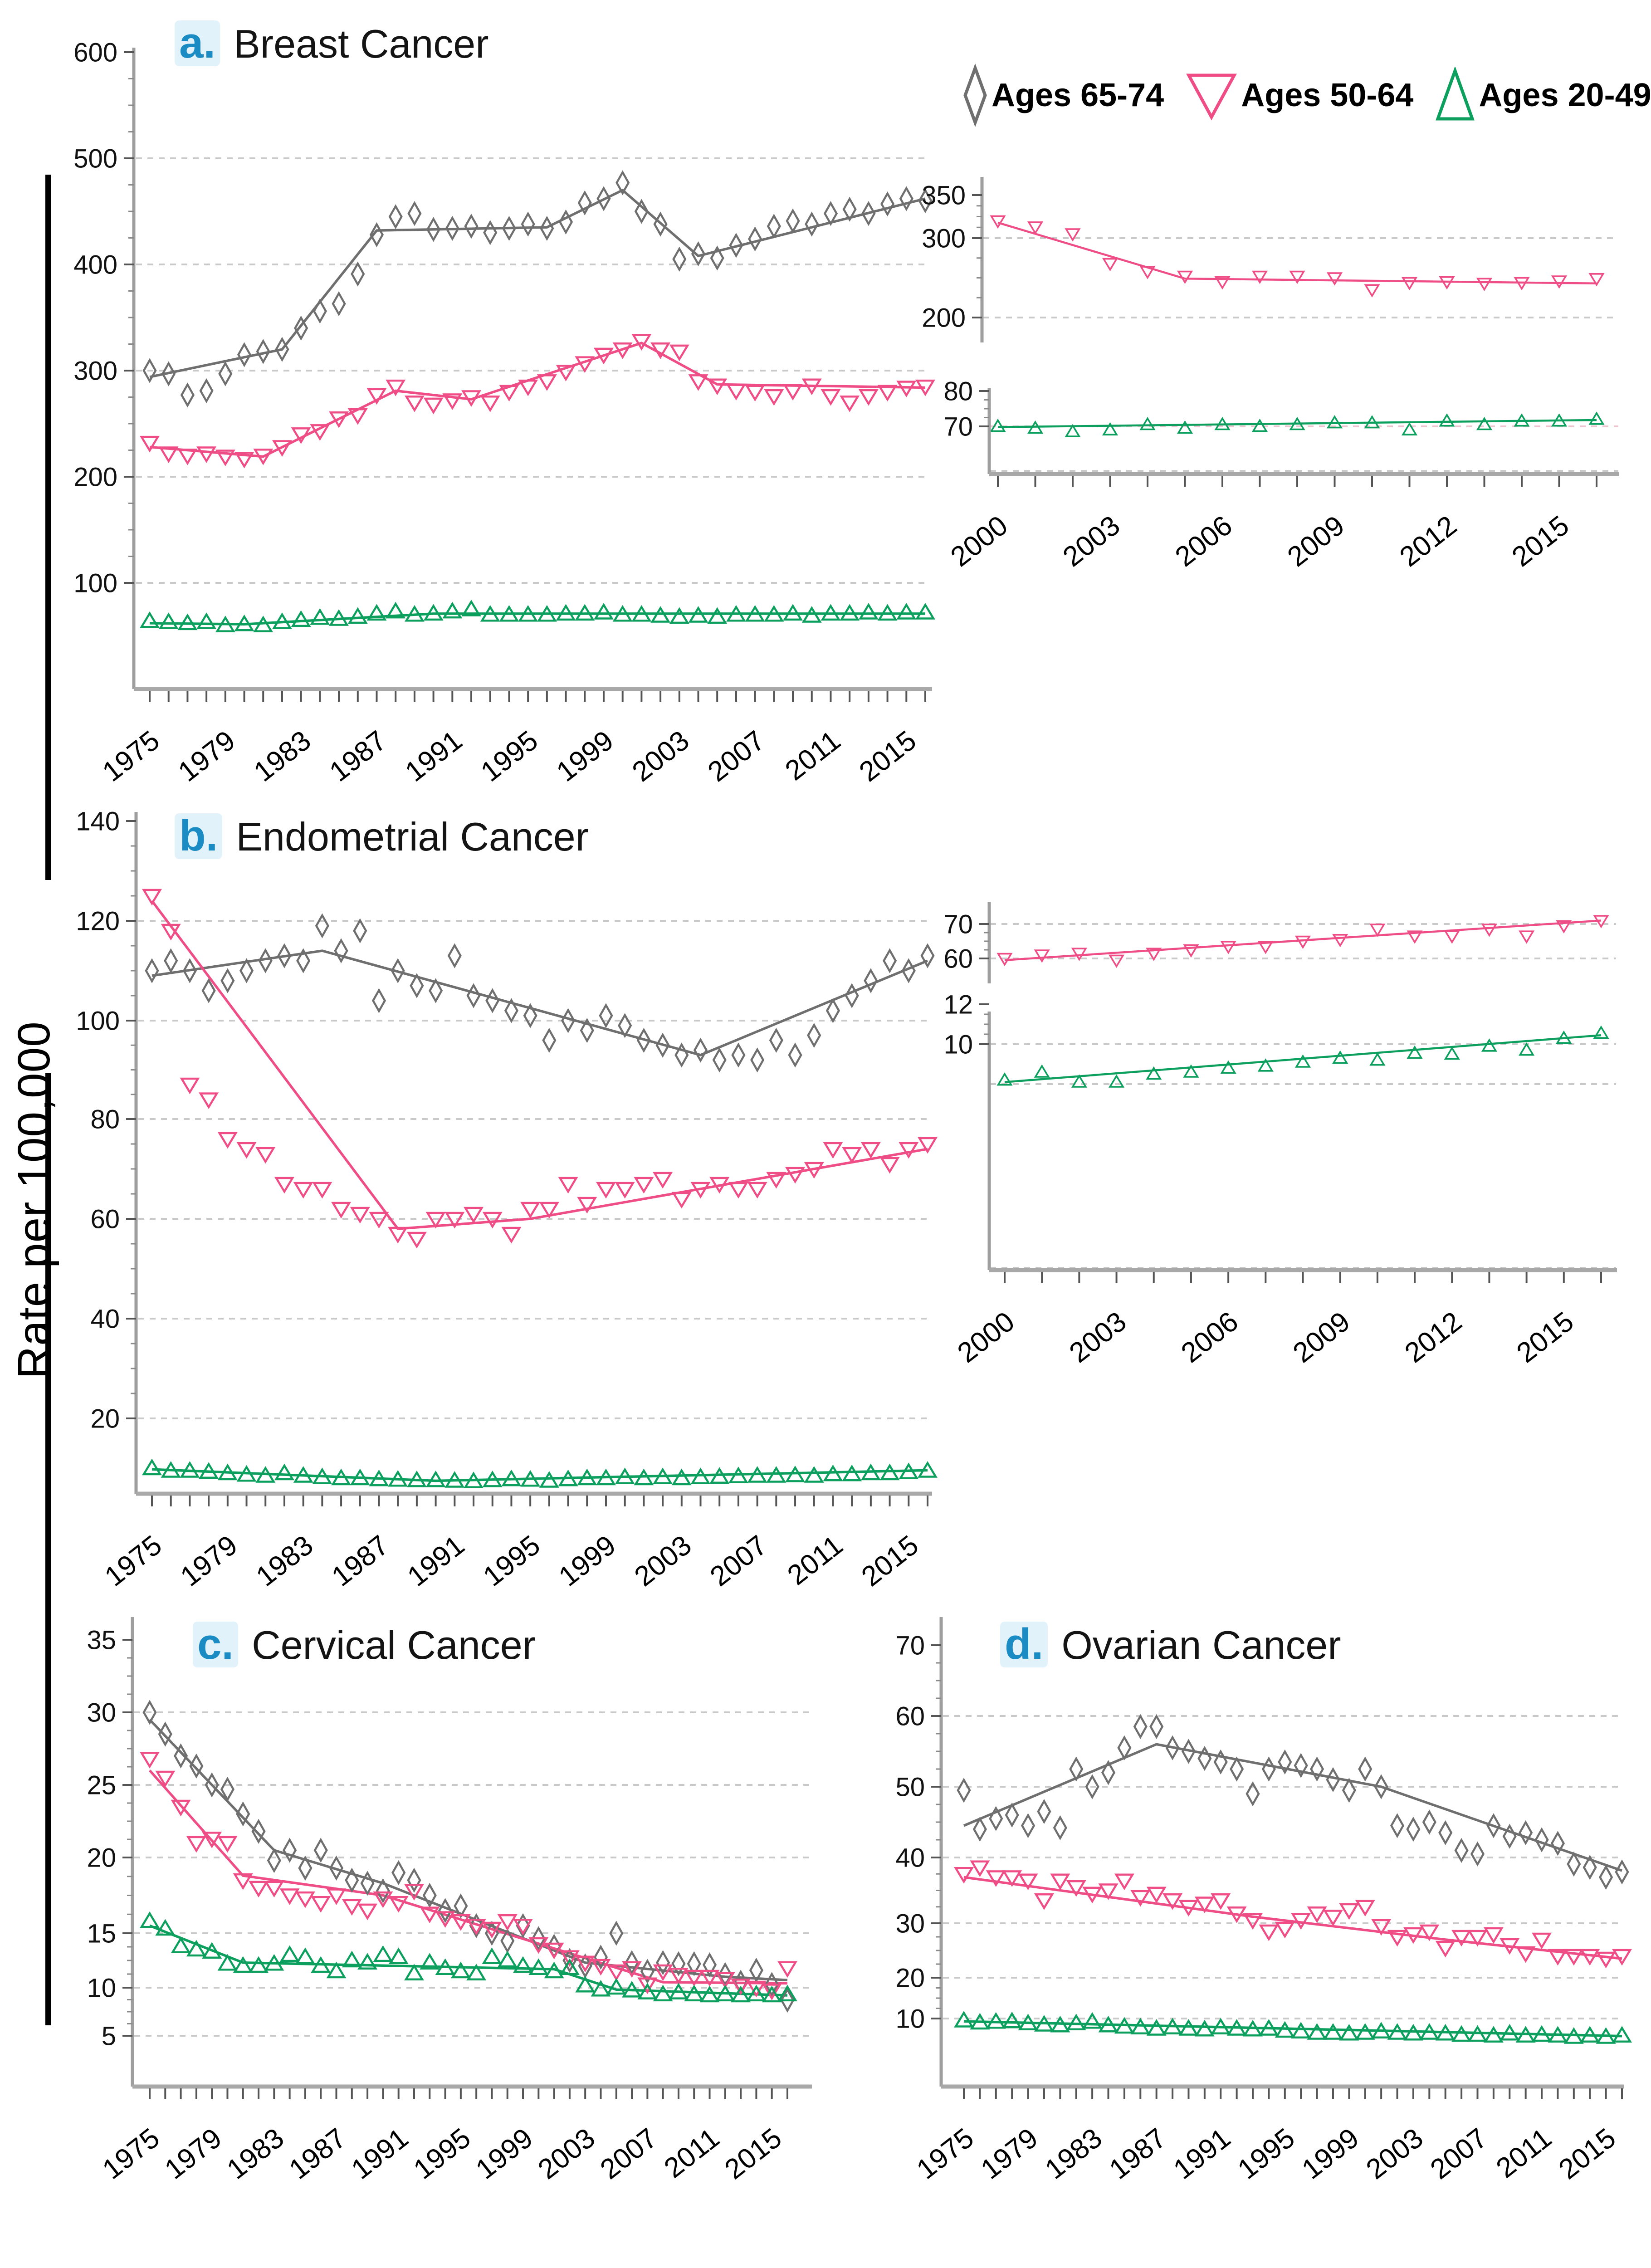 The height and width of the screenshot is (2268, 1651). I want to click on panel-d-title: d. Ovarian Cancer, so click(1171, 1645).